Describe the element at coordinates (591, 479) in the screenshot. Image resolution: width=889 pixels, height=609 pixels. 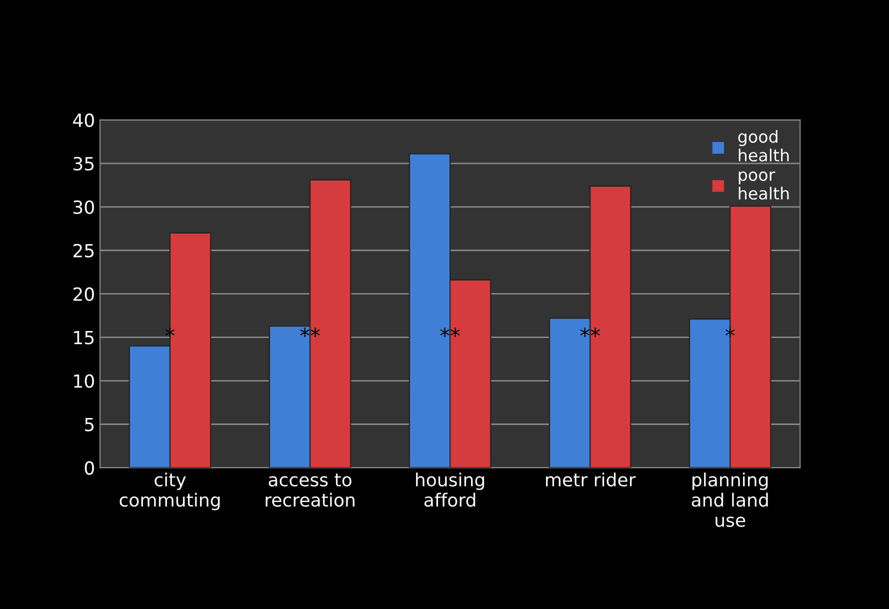
I see `x-tick-label: metr rider` at that location.